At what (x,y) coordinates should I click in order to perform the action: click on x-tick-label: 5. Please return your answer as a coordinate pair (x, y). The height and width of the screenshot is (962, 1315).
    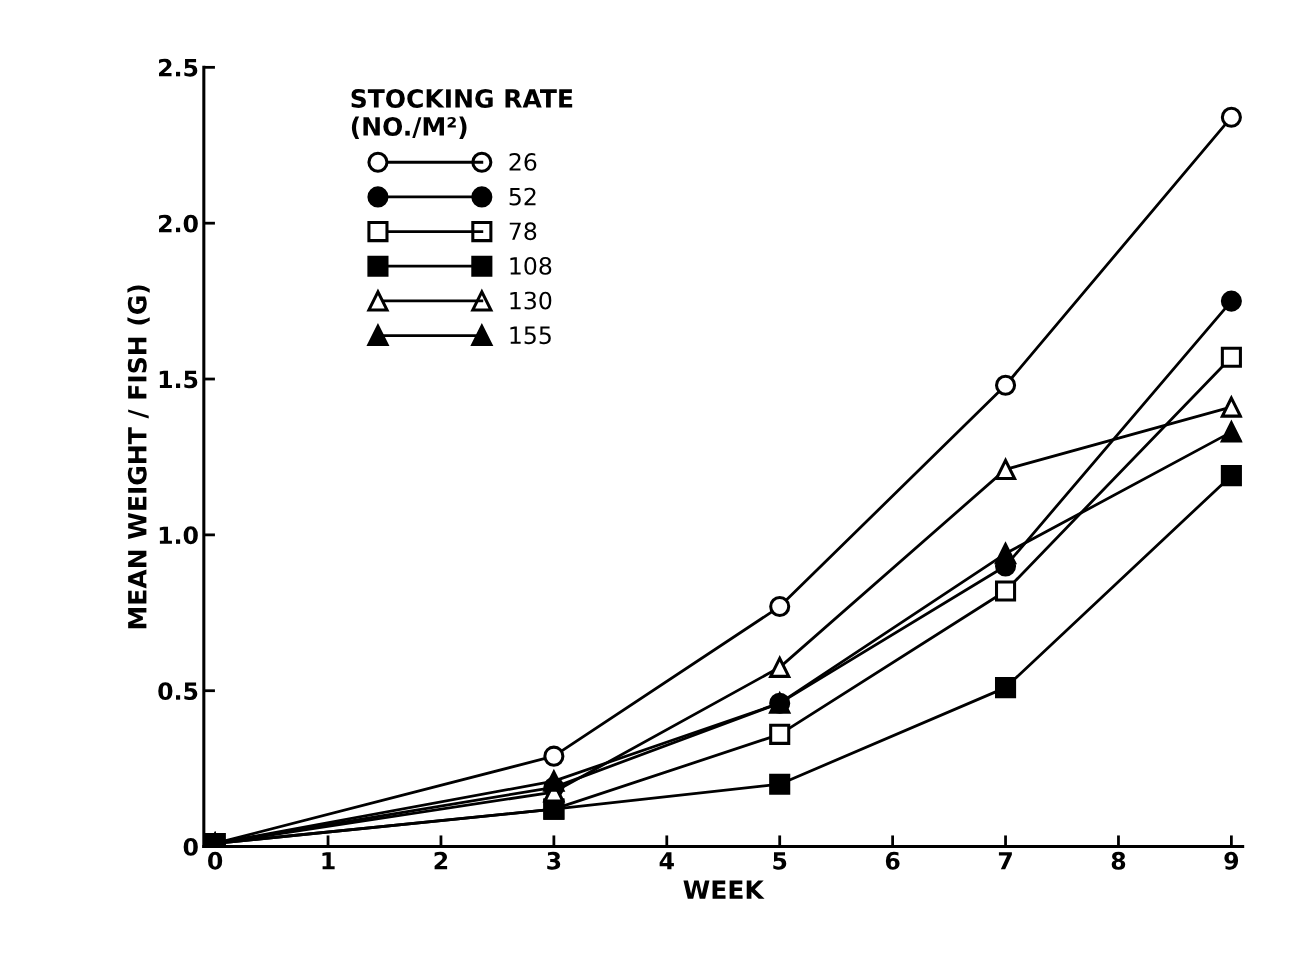
    Looking at the image, I should click on (780, 861).